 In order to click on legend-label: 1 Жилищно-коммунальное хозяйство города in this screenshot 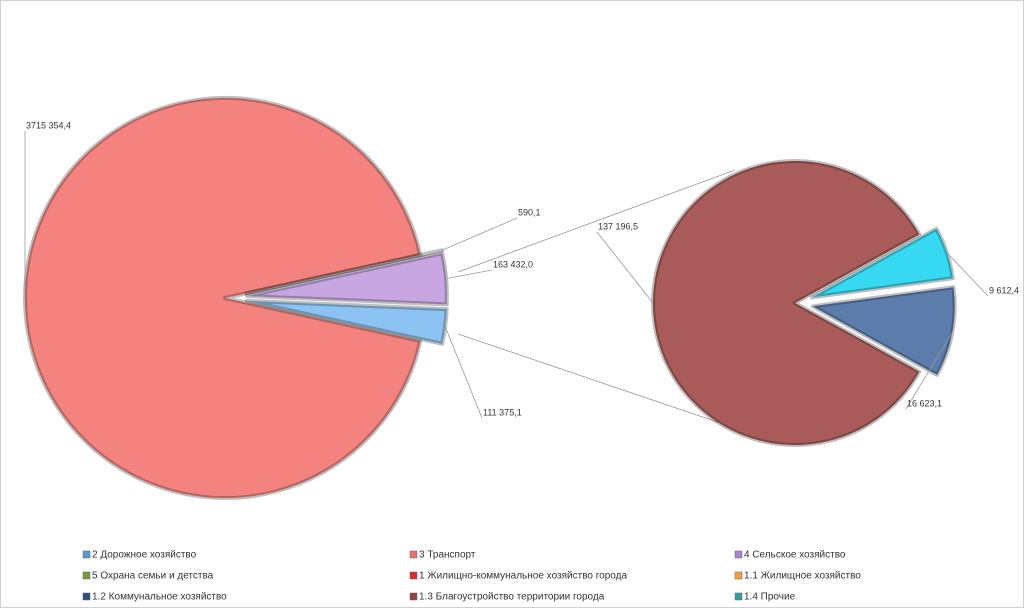, I will do `click(523, 576)`.